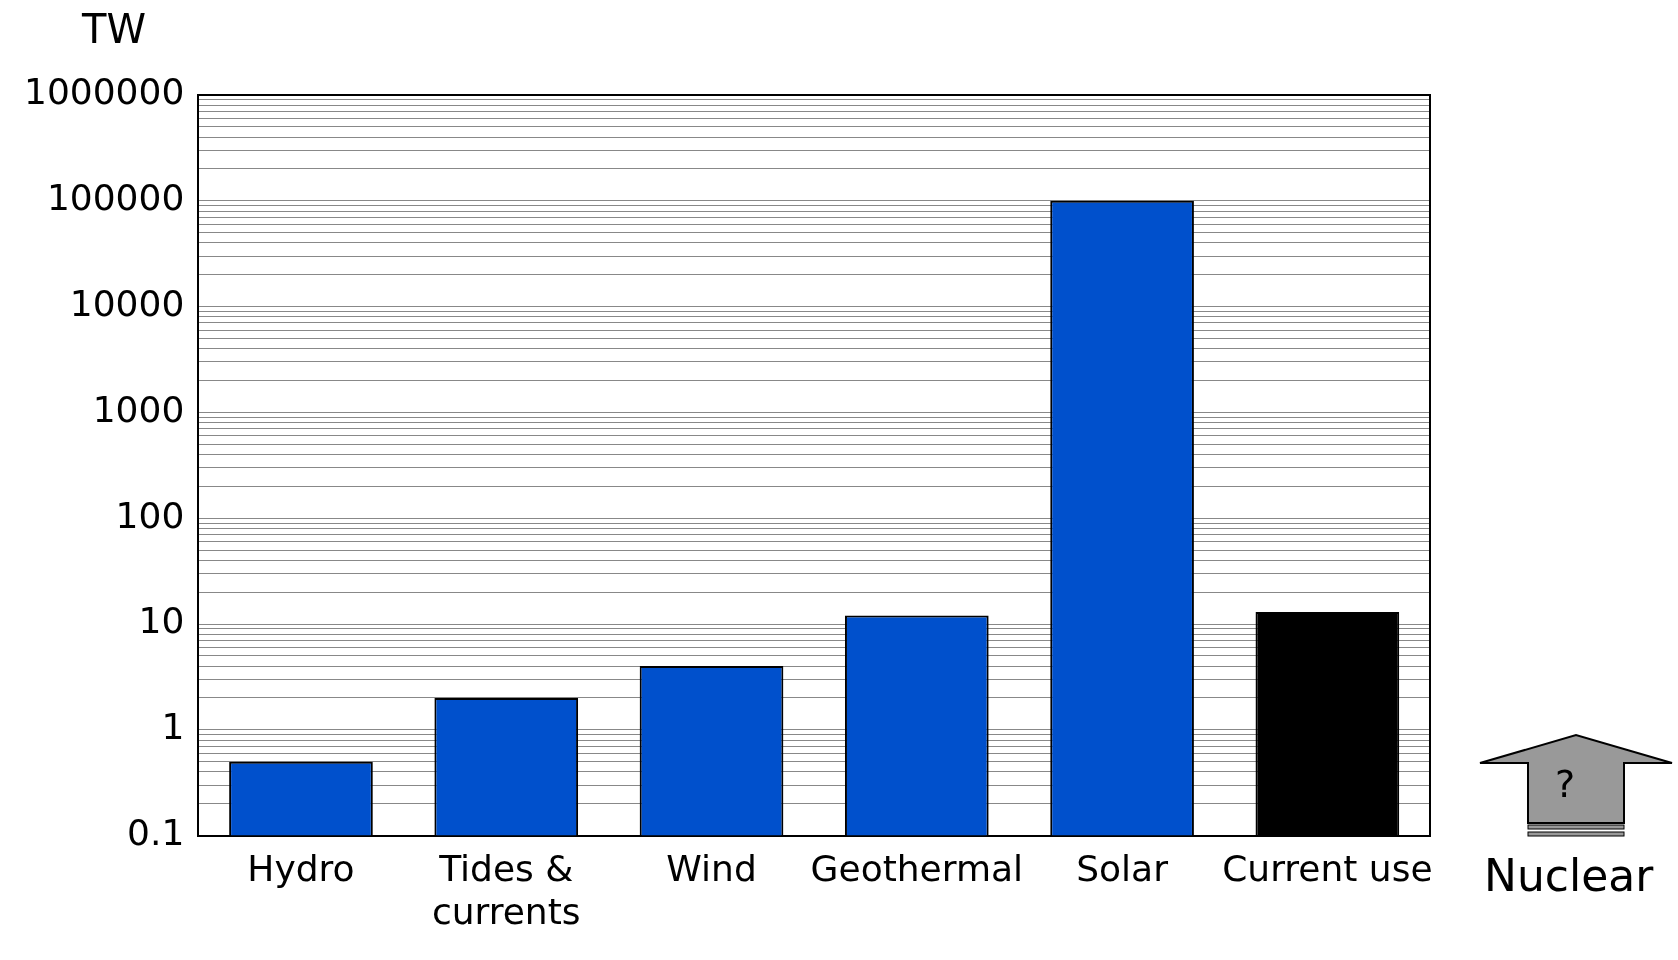 This screenshot has width=1678, height=960. Describe the element at coordinates (301, 868) in the screenshot. I see `x-tick-label: Hydro` at that location.